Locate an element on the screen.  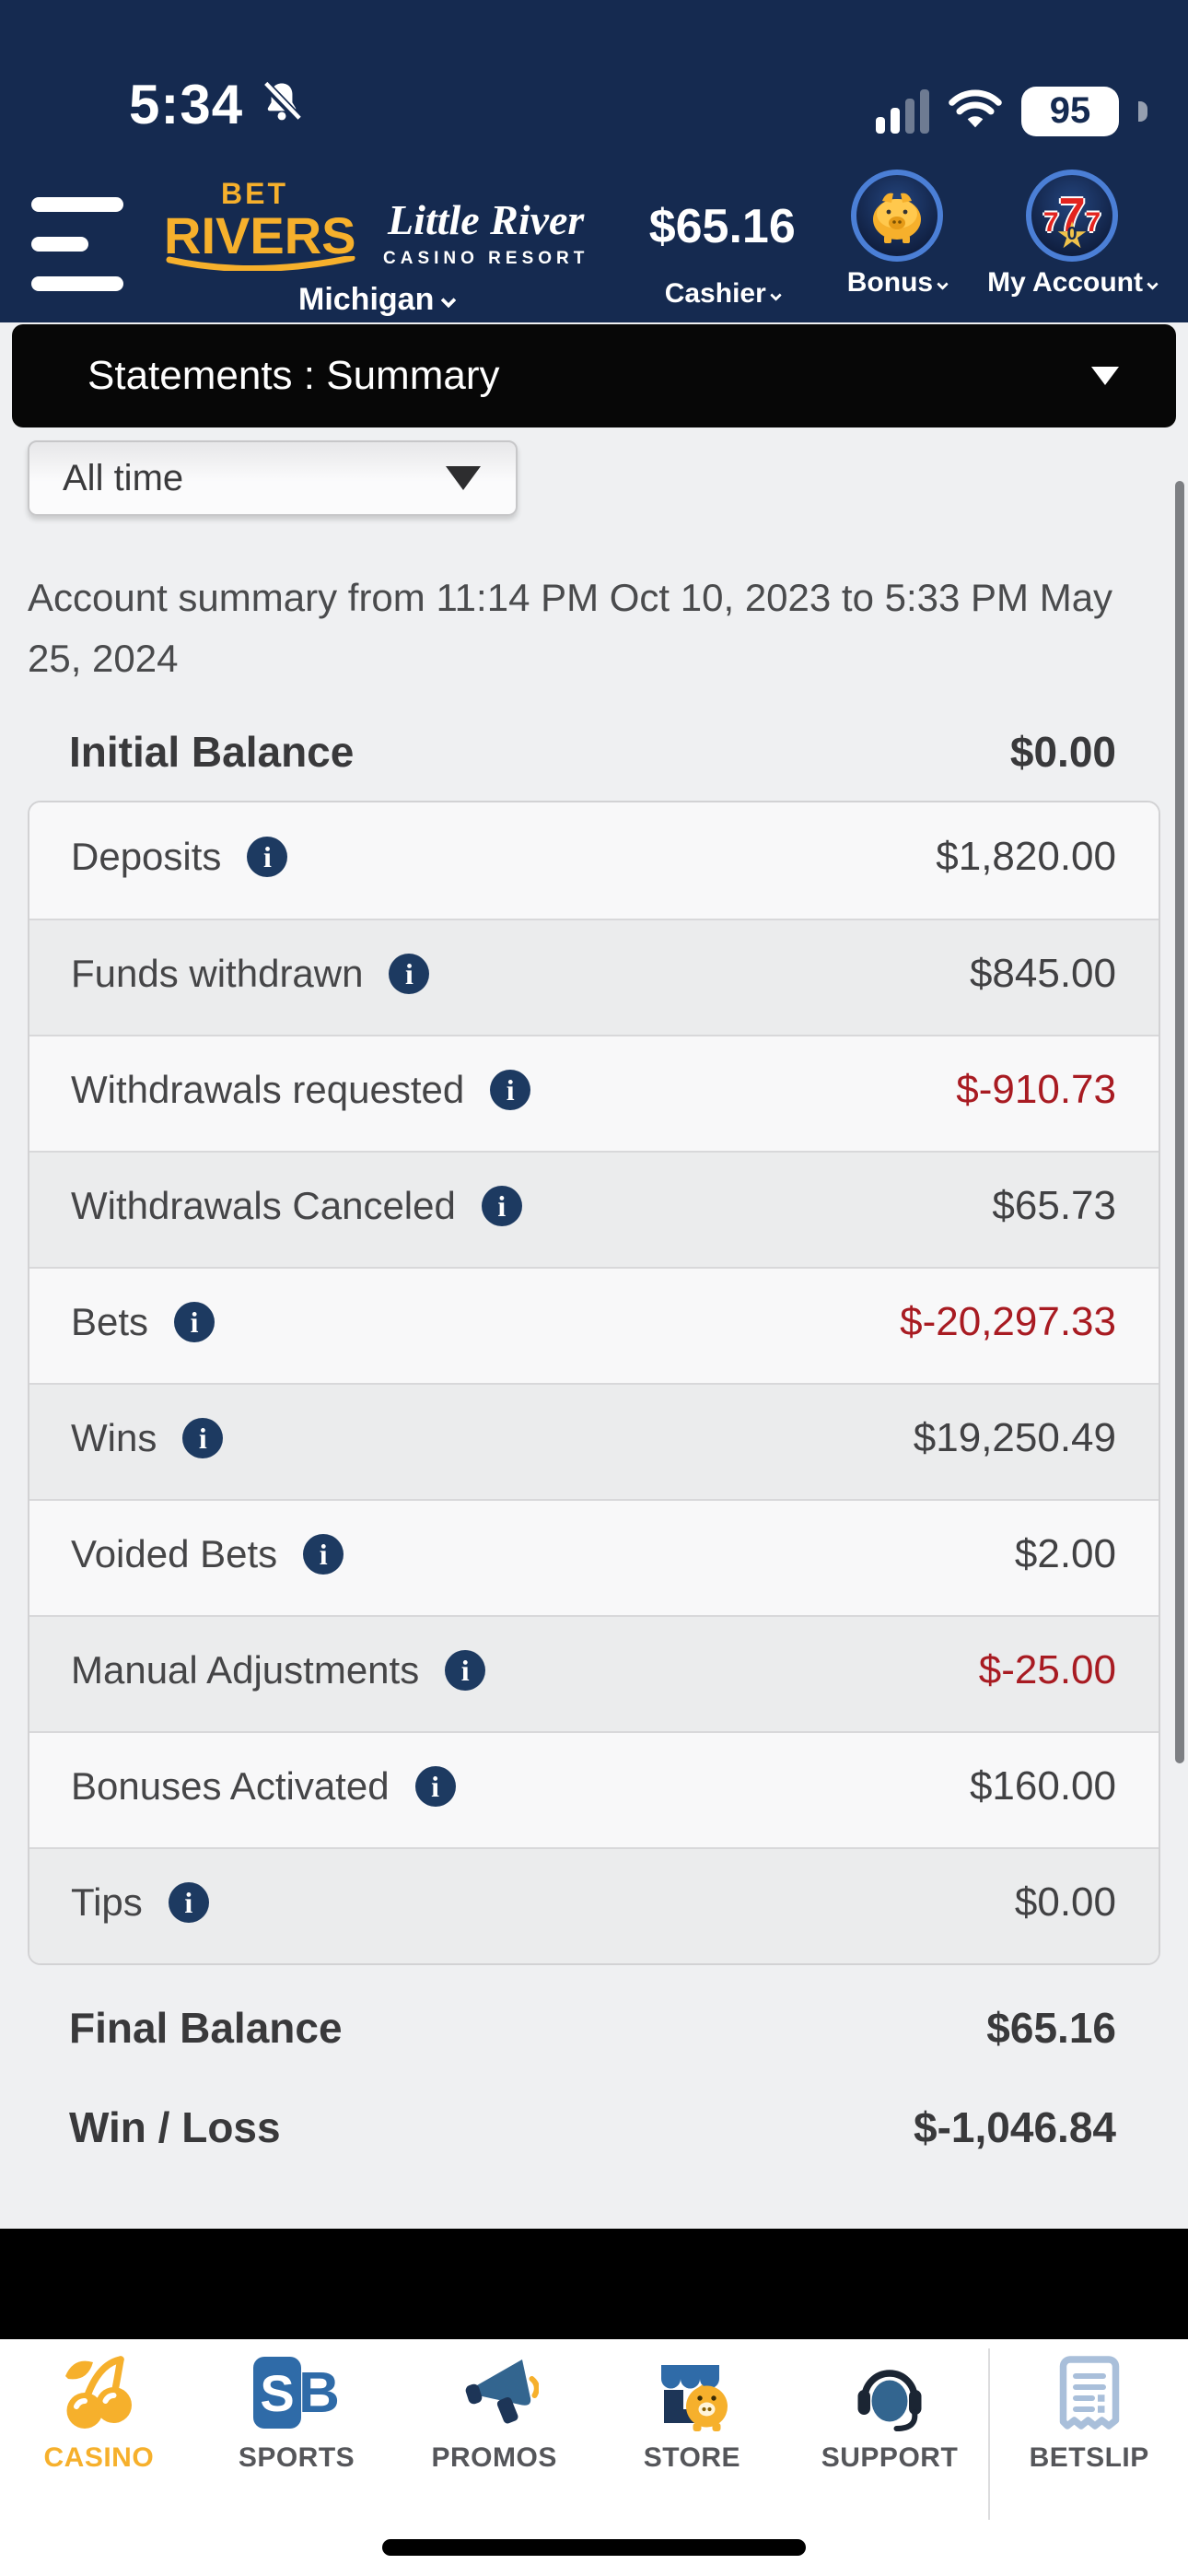
statements-summary-dropdown: Statements : Summary is located at coordinates (594, 375).